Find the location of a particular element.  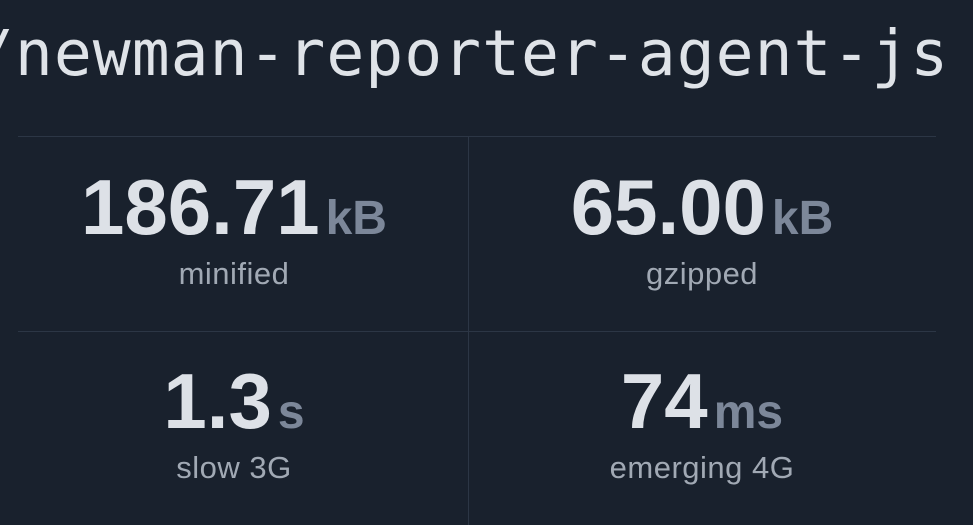

stat-emerging-4g: 74 ms emerging 4G is located at coordinates (702, 424).